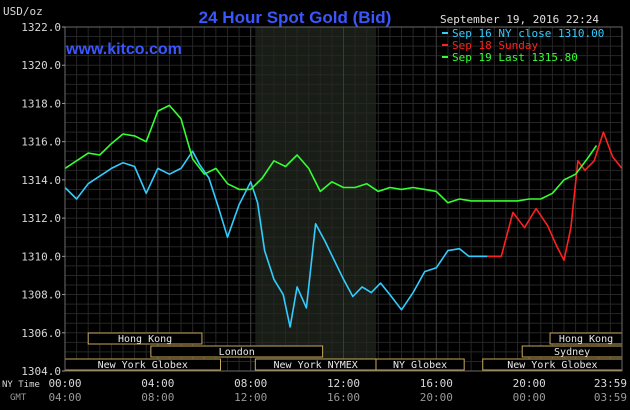 The image size is (630, 410). I want to click on y-tick-label: 1312.0, so click(41, 218).